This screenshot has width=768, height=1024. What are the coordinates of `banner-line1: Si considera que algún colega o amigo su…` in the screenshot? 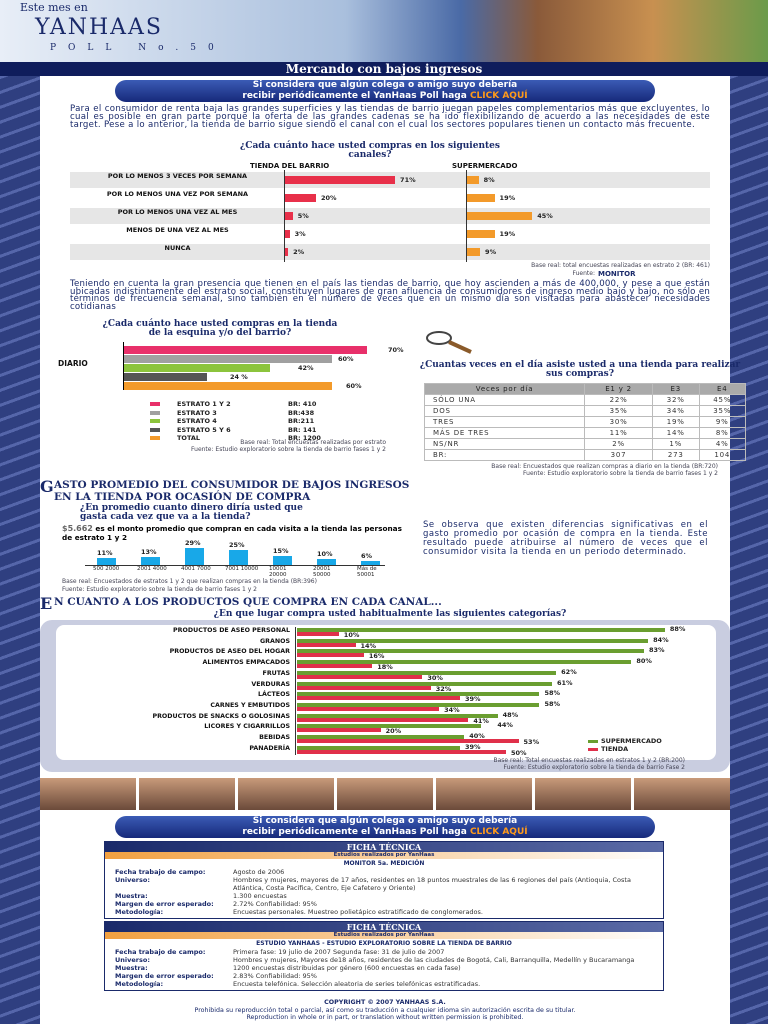 It's located at (385, 821).